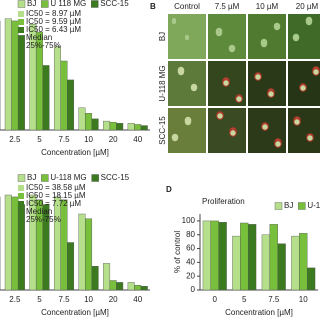  What do you see at coordinates (190, 248) in the screenshot?
I see `y-tick-label: 60` at bounding box center [190, 248].